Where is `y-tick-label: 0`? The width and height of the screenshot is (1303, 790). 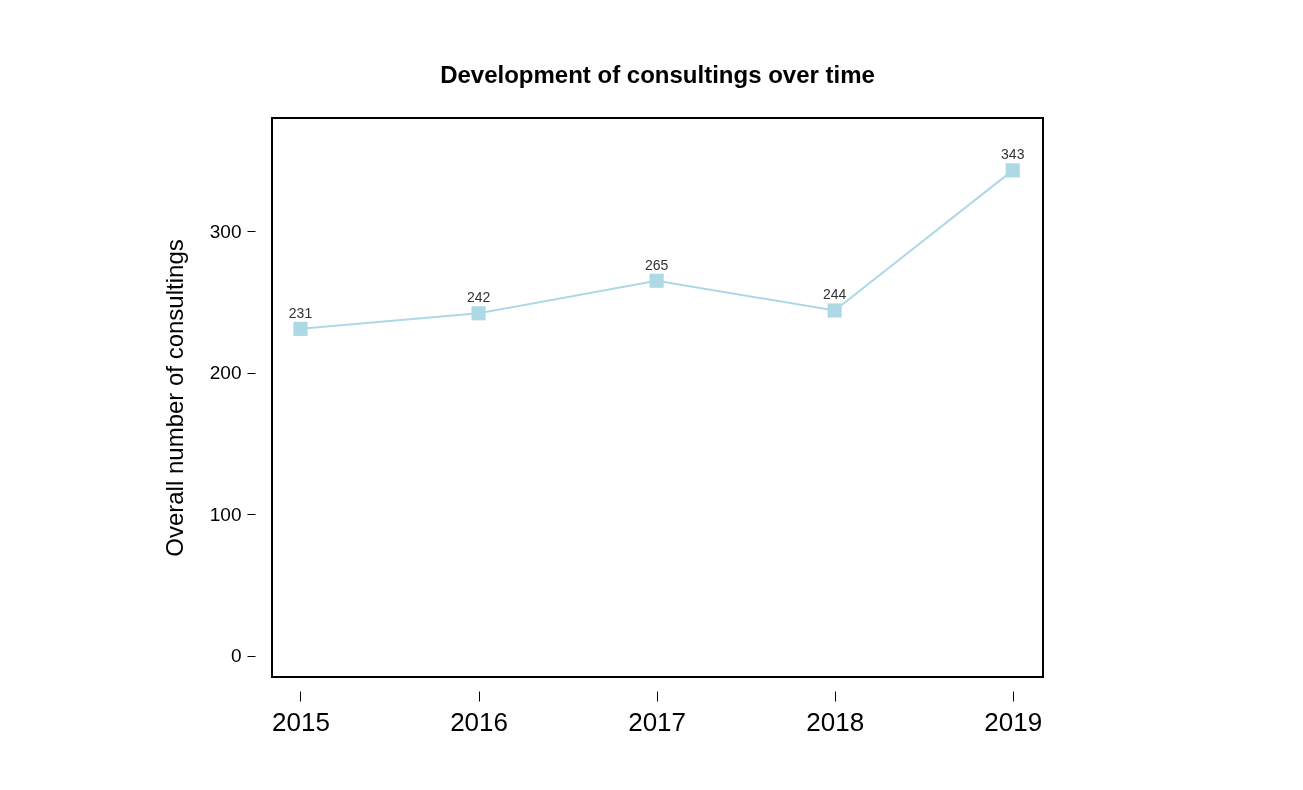 y-tick-label: 0 is located at coordinates (236, 656).